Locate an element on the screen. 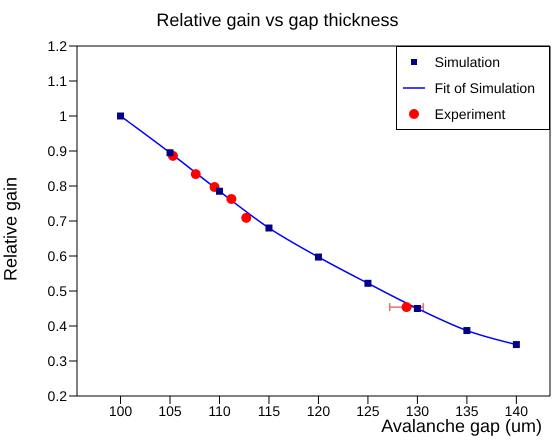 The image size is (555, 441). y-axis-title: Relative gain is located at coordinates (10, 228).